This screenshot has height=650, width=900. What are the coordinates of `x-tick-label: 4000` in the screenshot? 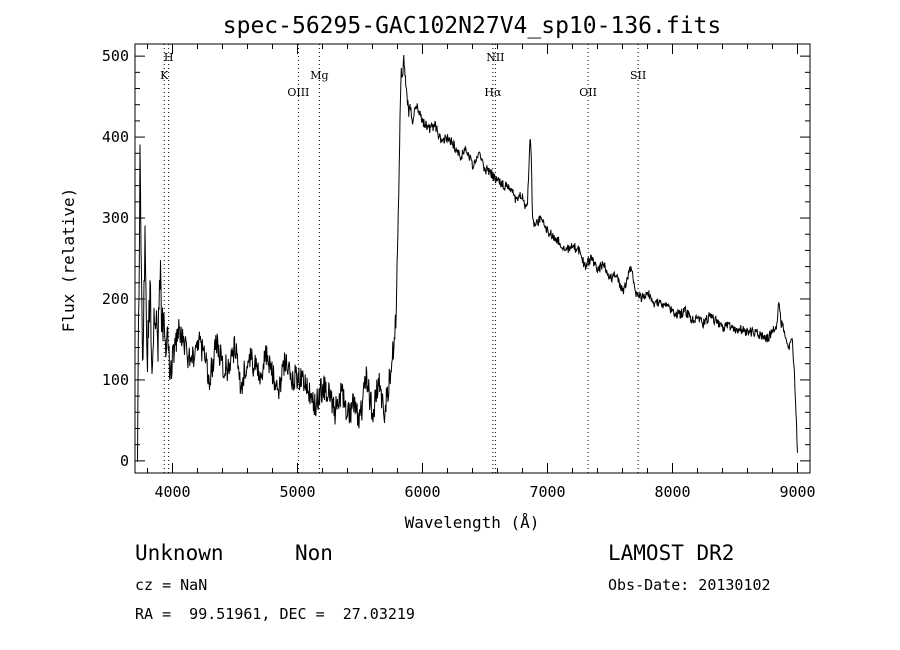 It's located at (172, 492).